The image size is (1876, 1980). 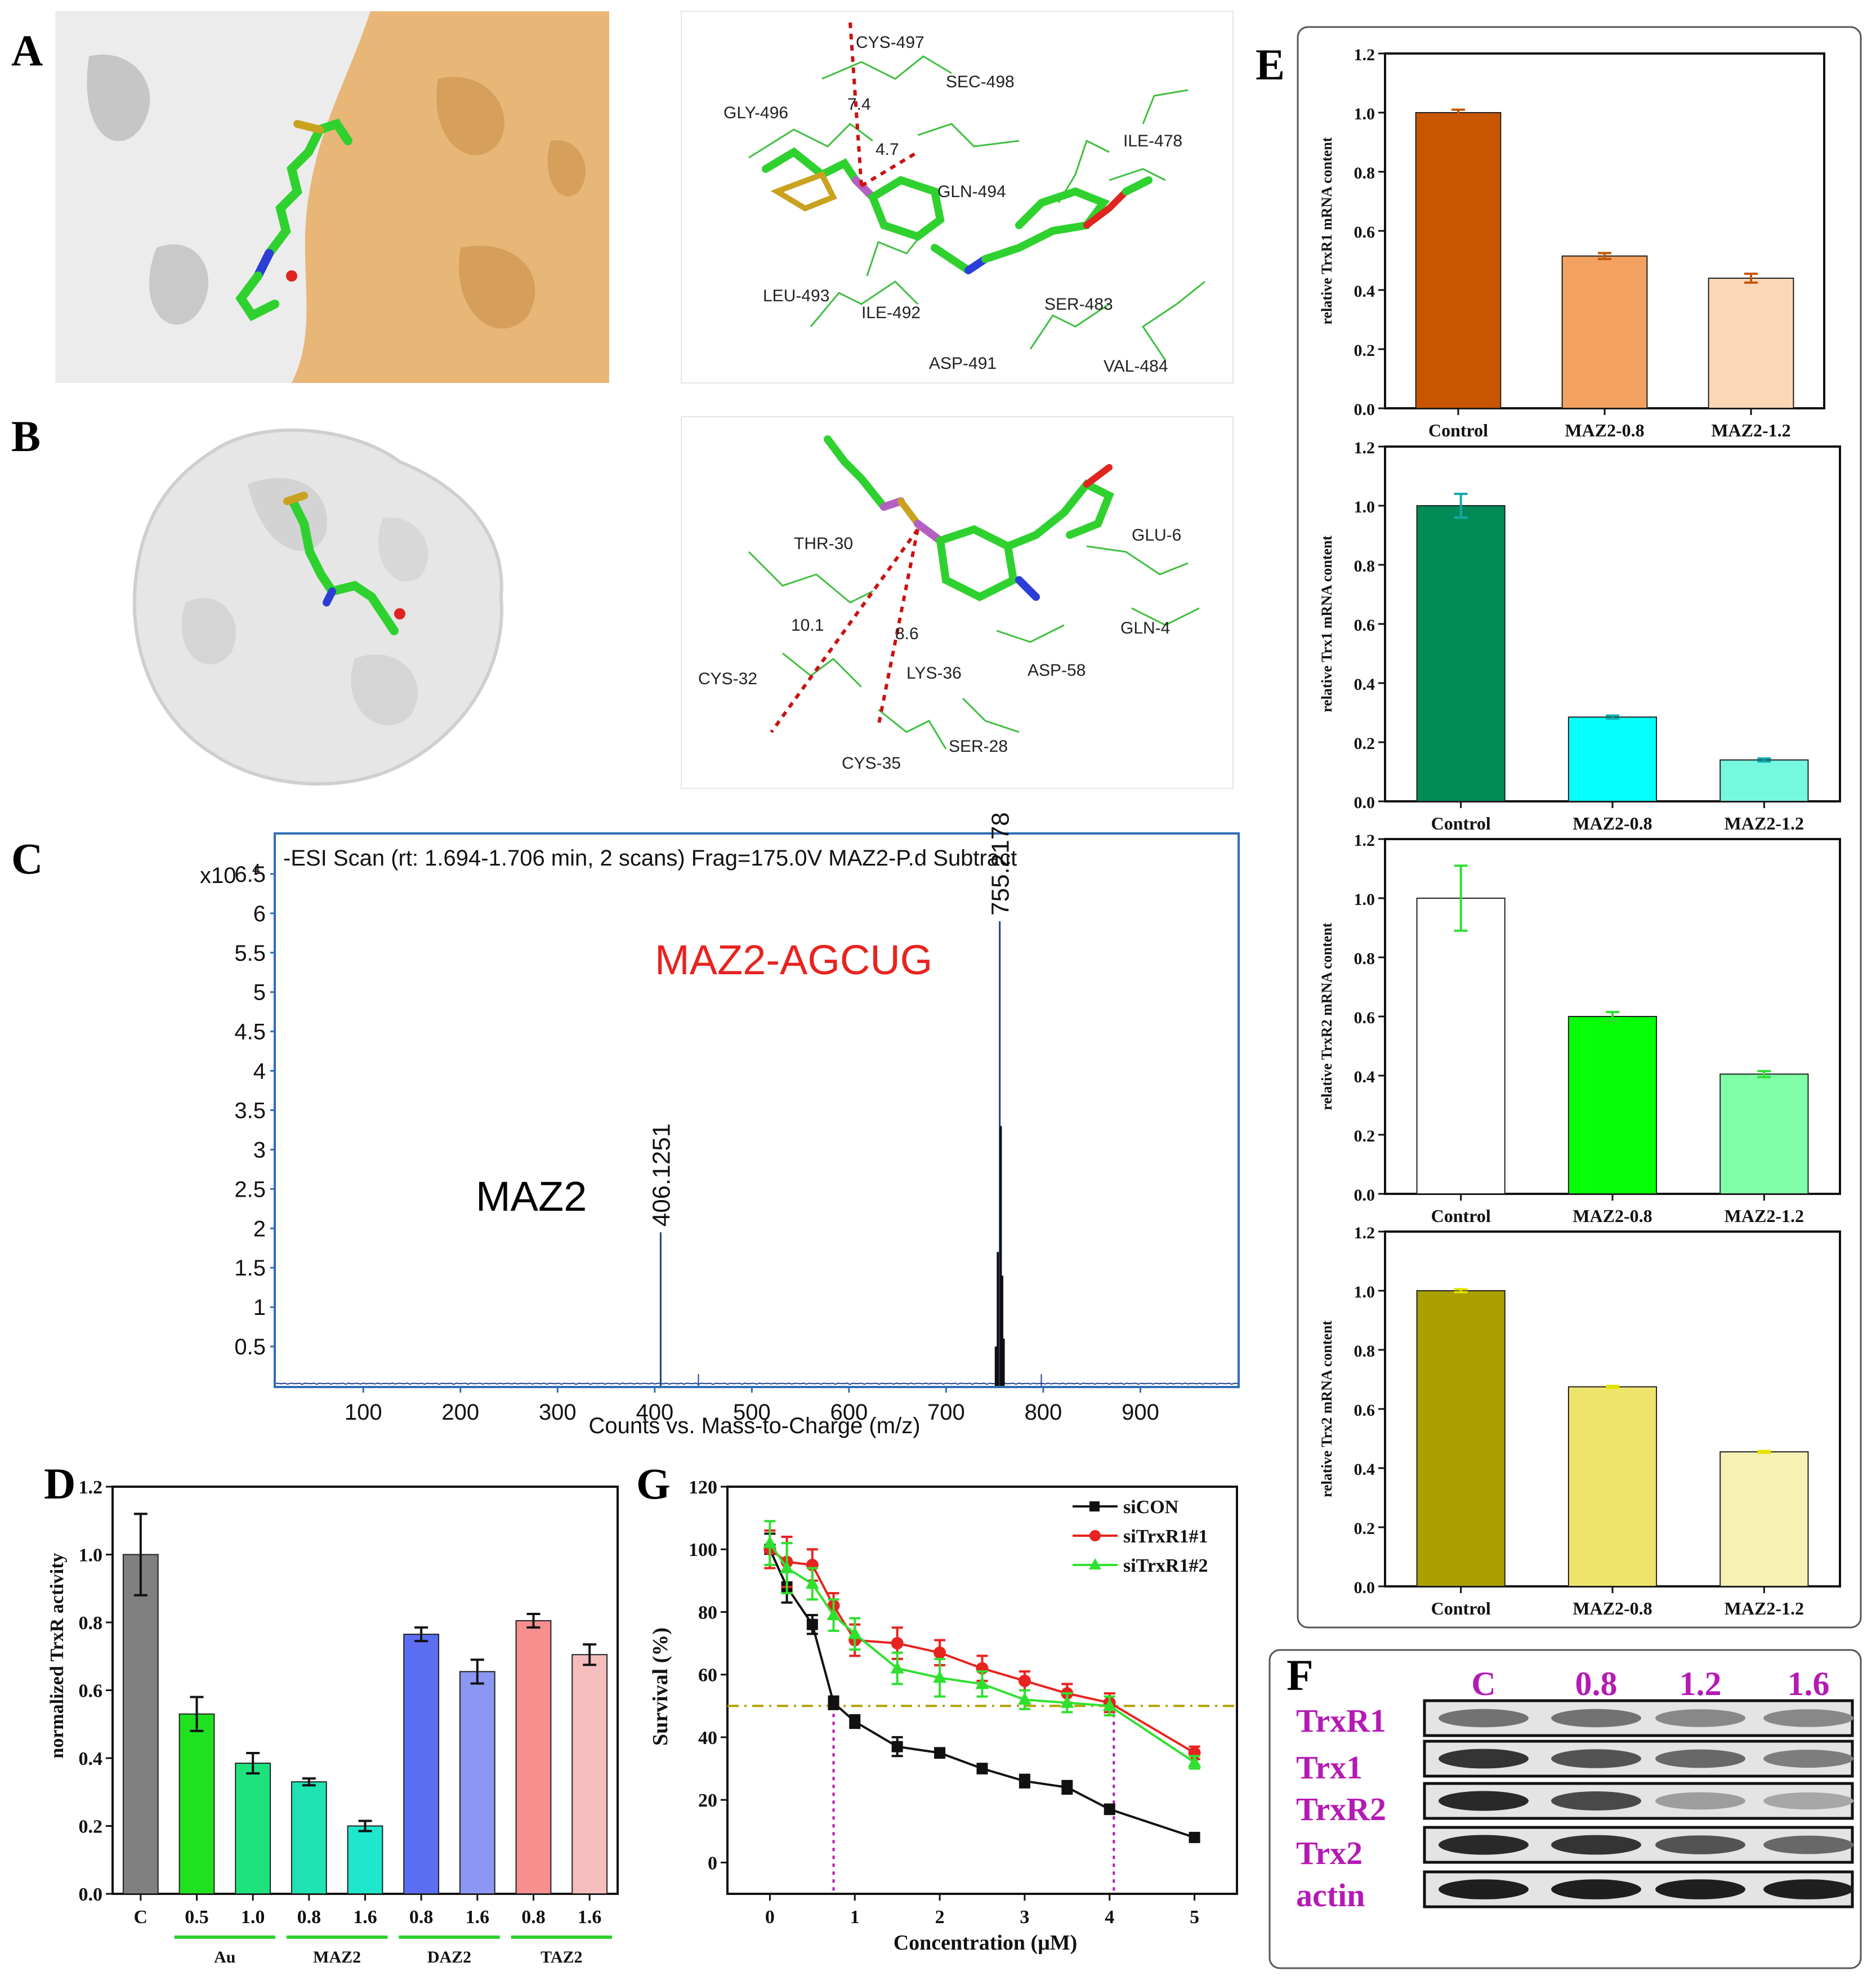 What do you see at coordinates (1078, 305) in the screenshot?
I see `residue-label: SER-483` at bounding box center [1078, 305].